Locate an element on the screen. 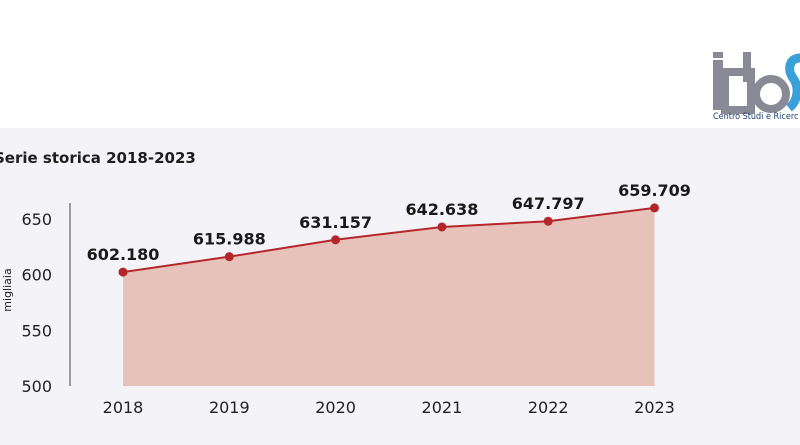 The image size is (800, 445). data-label: 615.988 is located at coordinates (229, 239).